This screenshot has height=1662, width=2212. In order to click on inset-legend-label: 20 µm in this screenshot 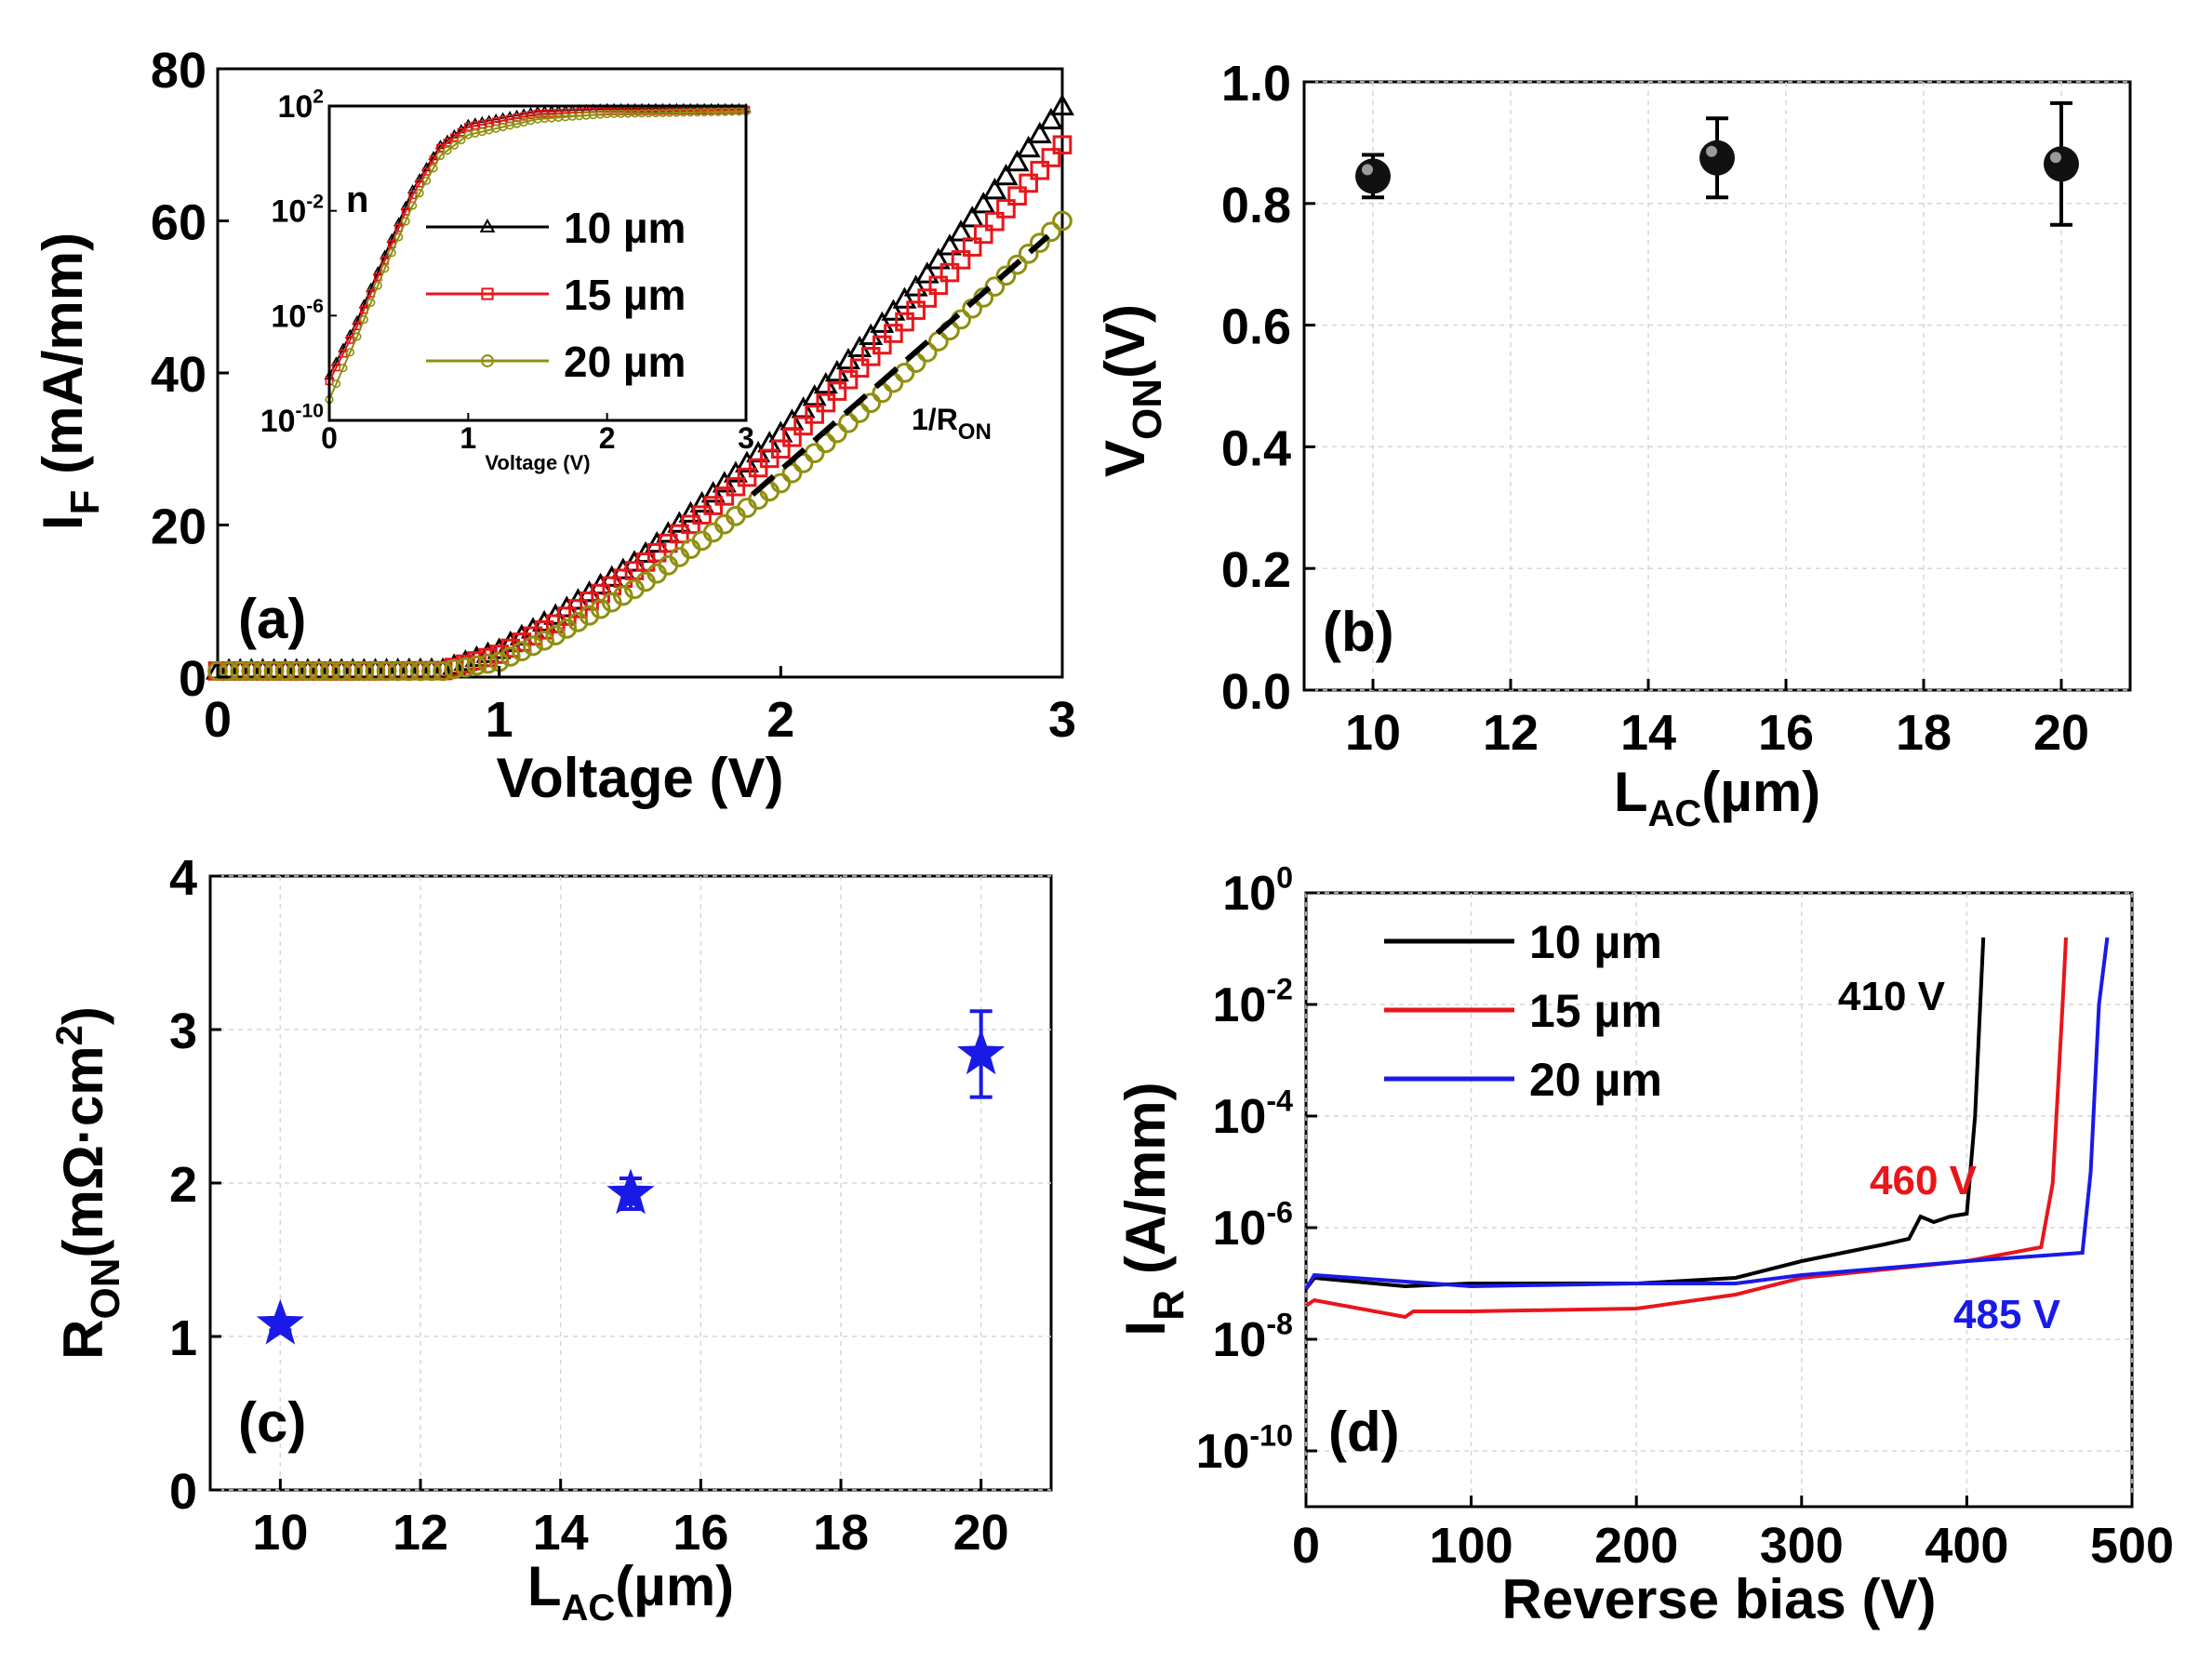, I will do `click(625, 362)`.